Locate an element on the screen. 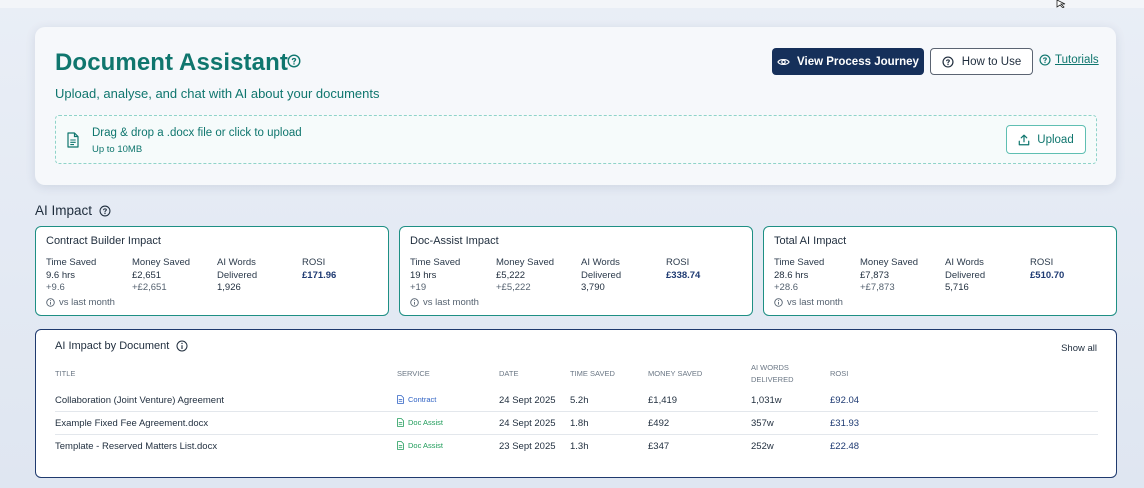 The width and height of the screenshot is (1144, 488). money-saved-metric: Money Saved £2,651 +£2,651 is located at coordinates (161, 276).